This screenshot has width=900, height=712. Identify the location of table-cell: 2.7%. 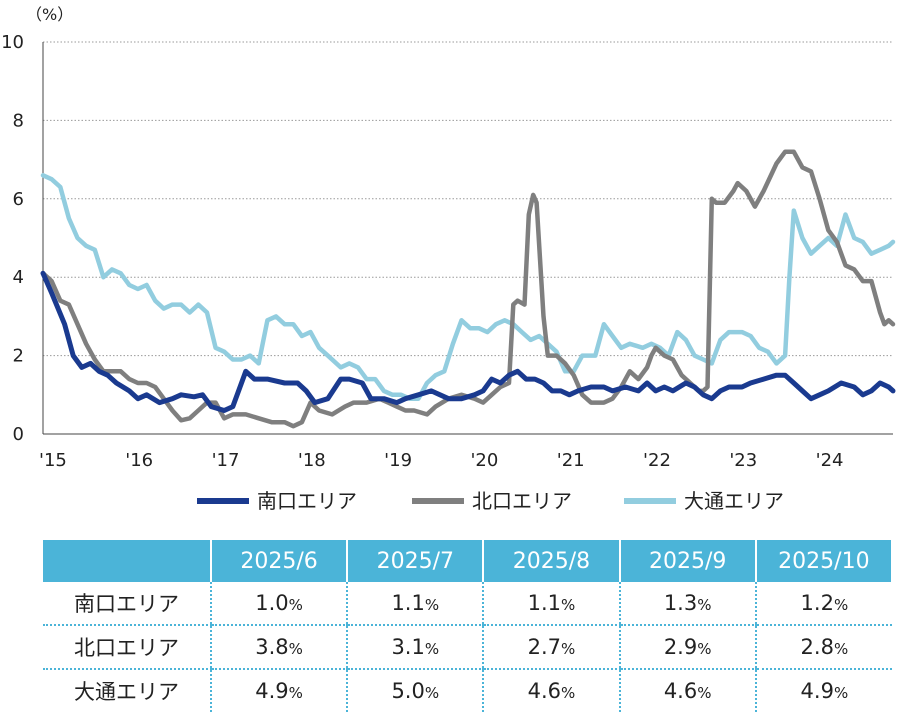
(551, 647).